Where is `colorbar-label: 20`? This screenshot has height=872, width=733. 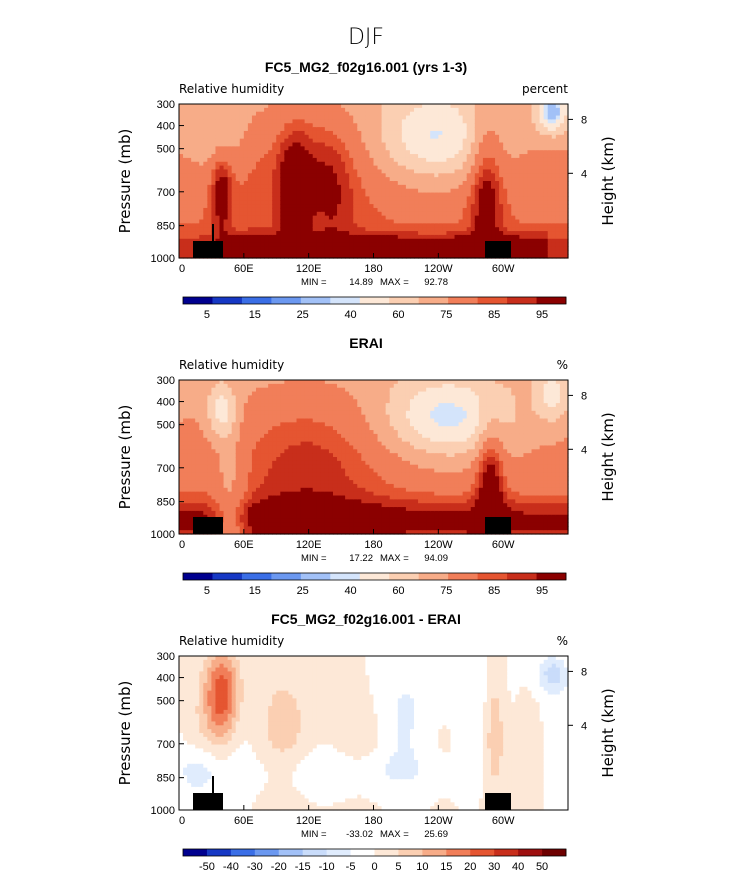
colorbar-label: 20 is located at coordinates (470, 866).